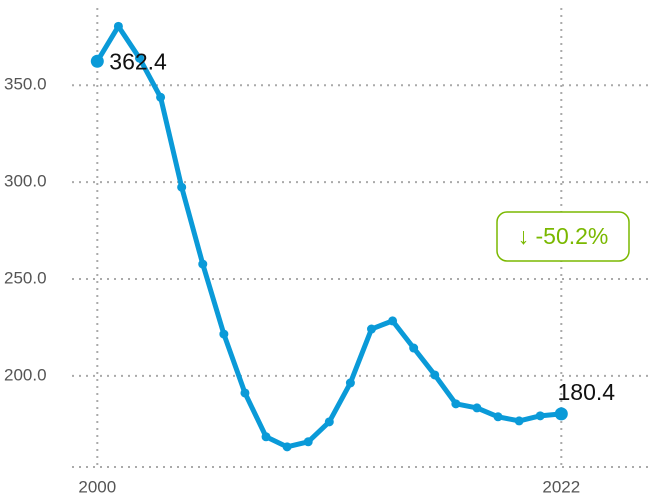  I want to click on change-label: ↓ -50.2%, so click(563, 236).